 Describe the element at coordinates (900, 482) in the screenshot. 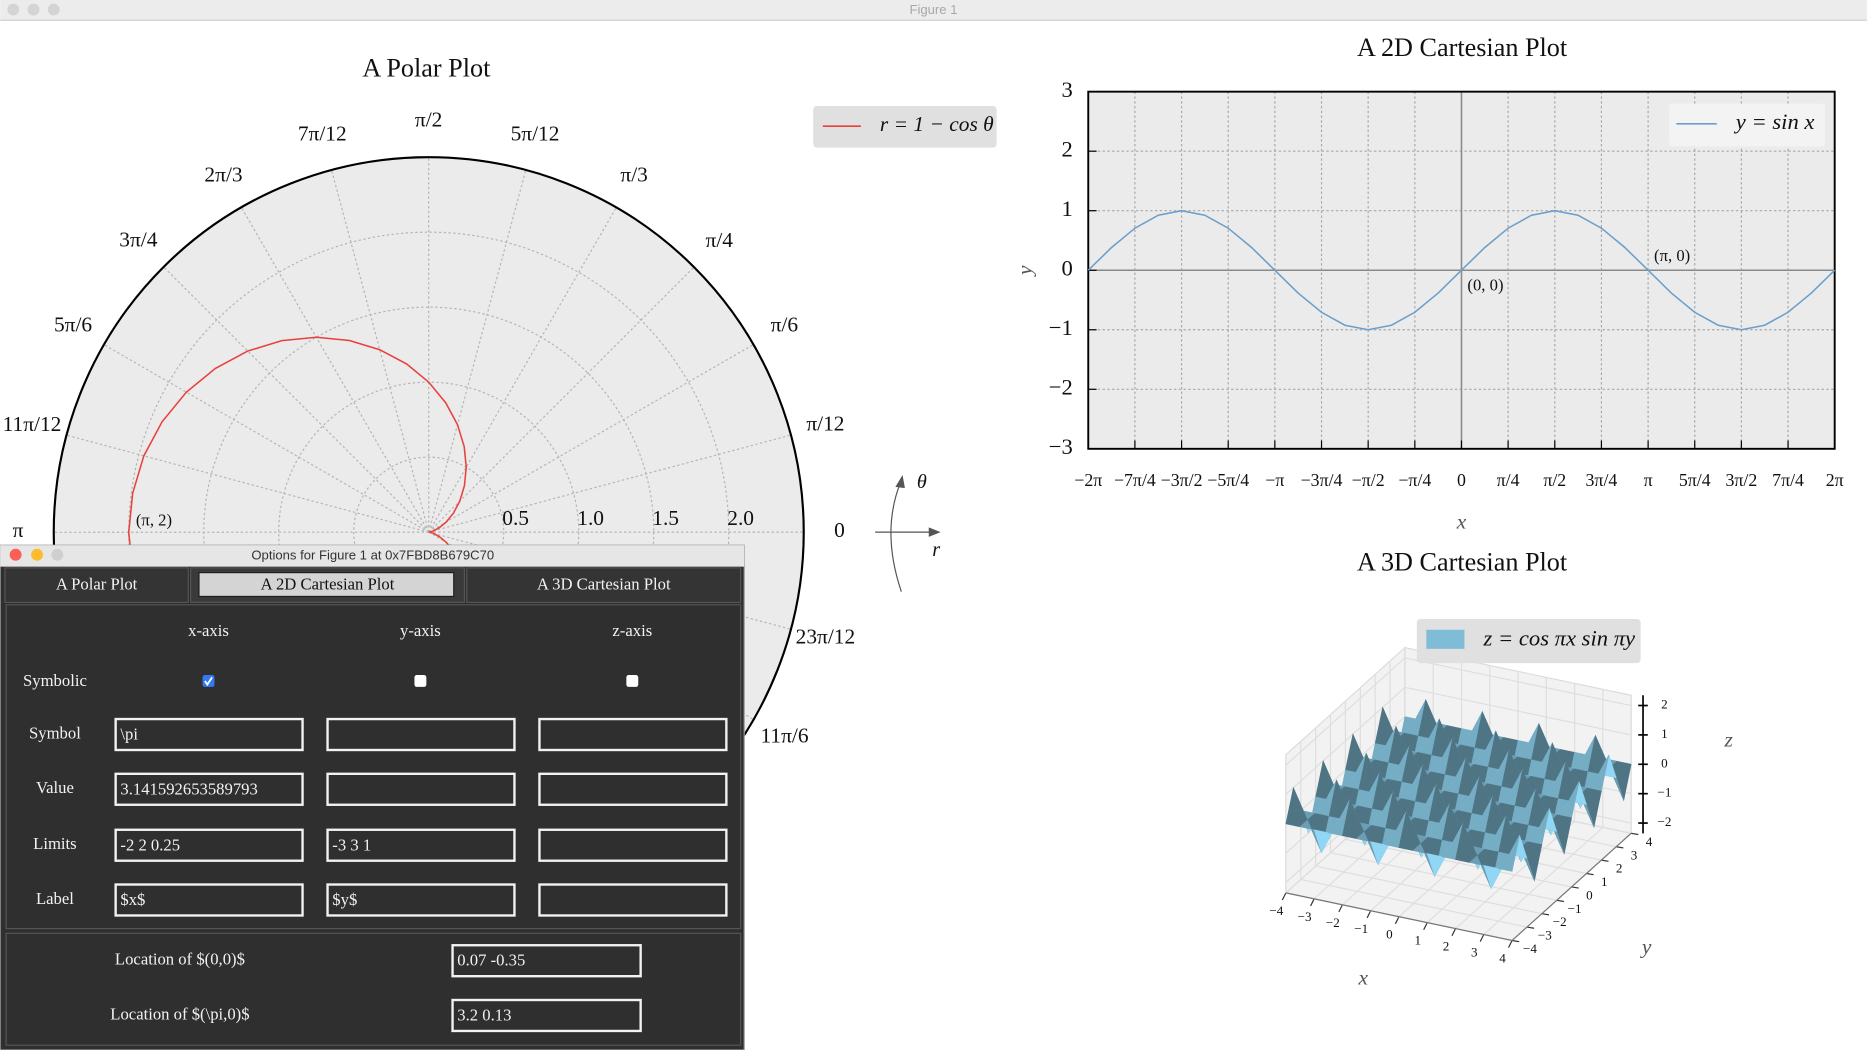

I see `theta-arrowhead` at that location.